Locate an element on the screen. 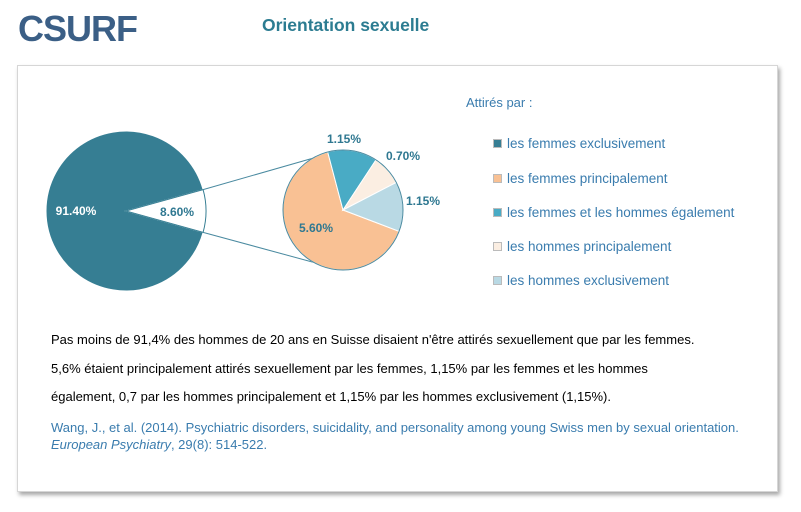 This screenshot has width=801, height=512. legend-item: les femmes et les hommes également is located at coordinates (613, 212).